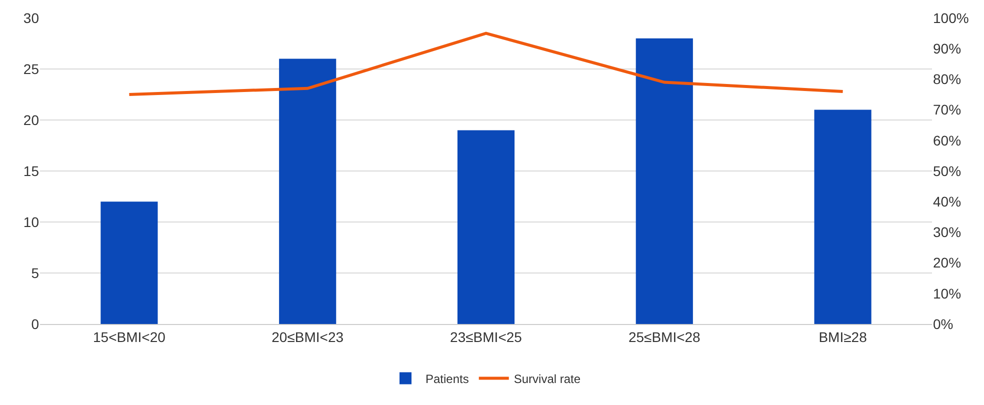 This screenshot has width=984, height=405. I want to click on y2-tick-label: 50%, so click(947, 170).